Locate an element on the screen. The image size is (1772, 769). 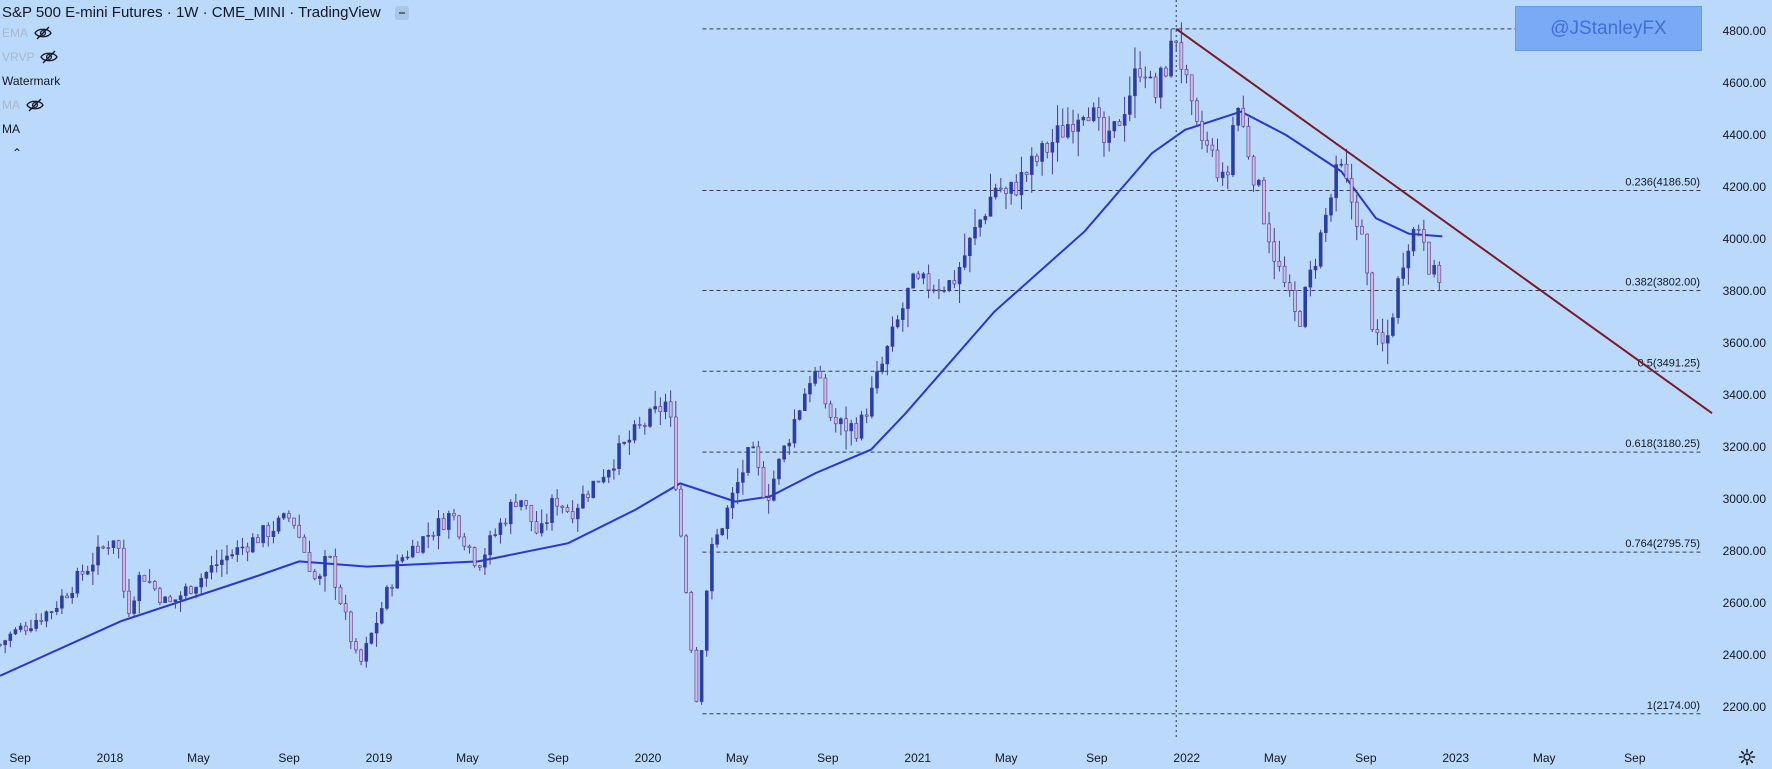
y-tick-label: 4200.00 is located at coordinates (1745, 187).